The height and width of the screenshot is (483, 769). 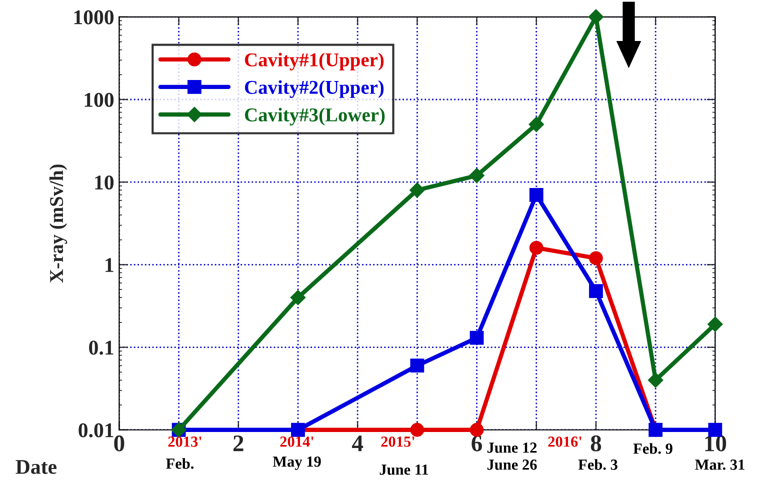 What do you see at coordinates (297, 441) in the screenshot?
I see `text: 2014'` at bounding box center [297, 441].